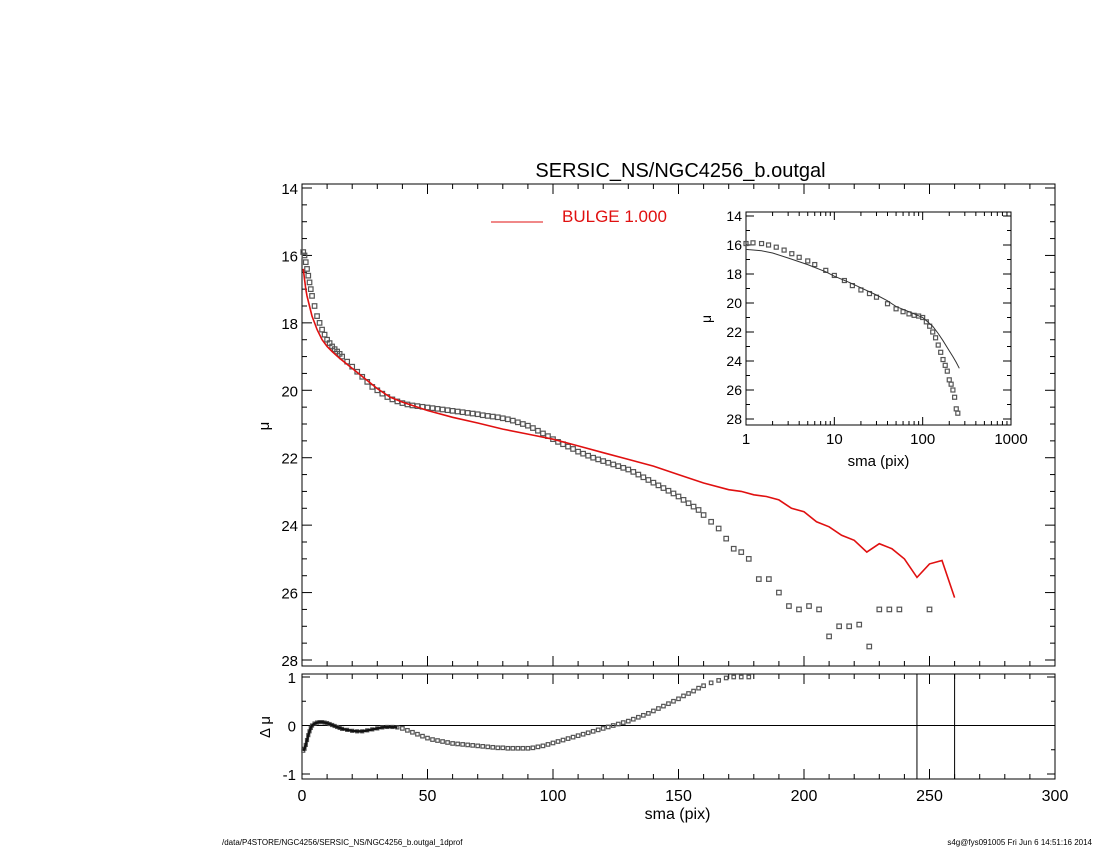 Image resolution: width=1100 pixels, height=850 pixels. Describe the element at coordinates (265, 727) in the screenshot. I see `residual-y-axis-label: Δ μ` at that location.